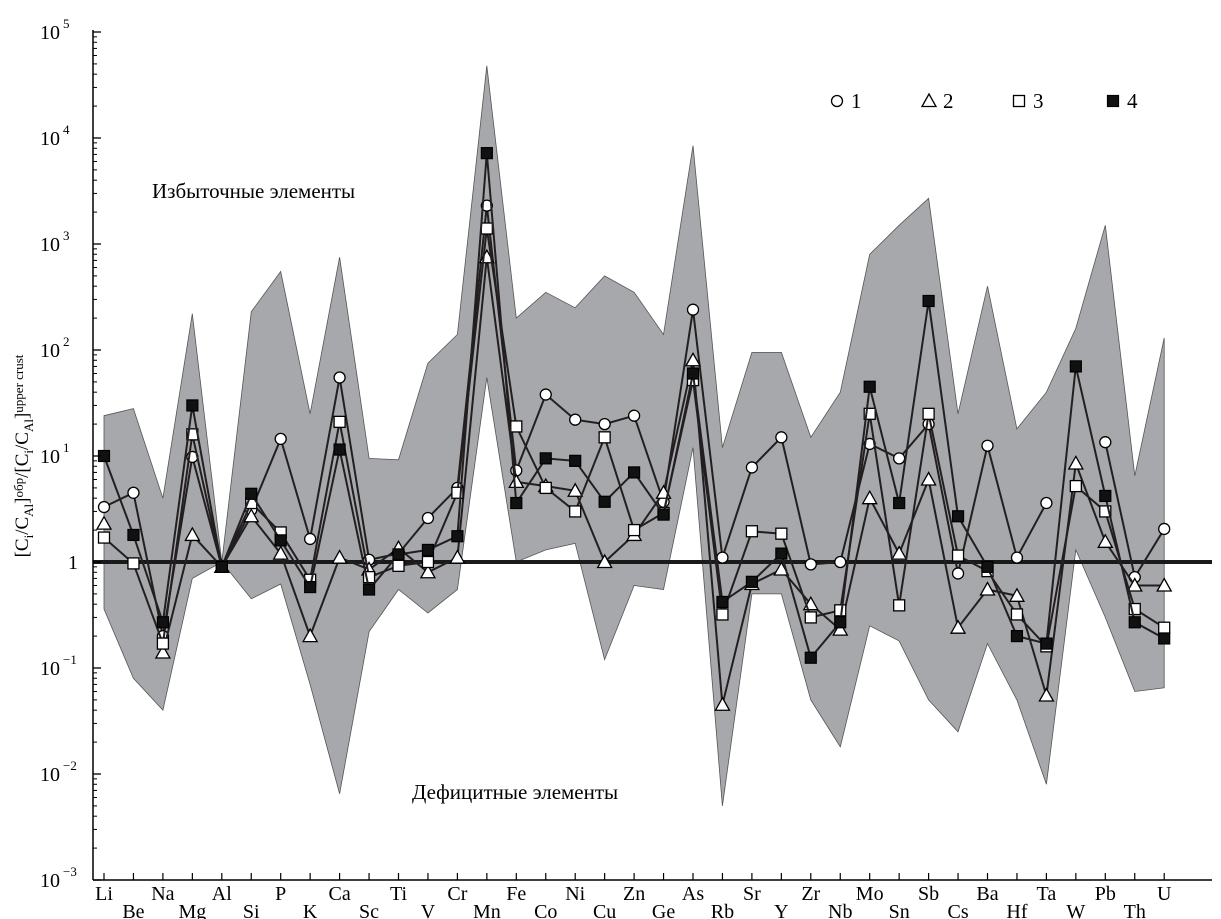 The height and width of the screenshot is (919, 1221). What do you see at coordinates (928, 894) in the screenshot?
I see `x-tick-label-sb: Sb` at bounding box center [928, 894].